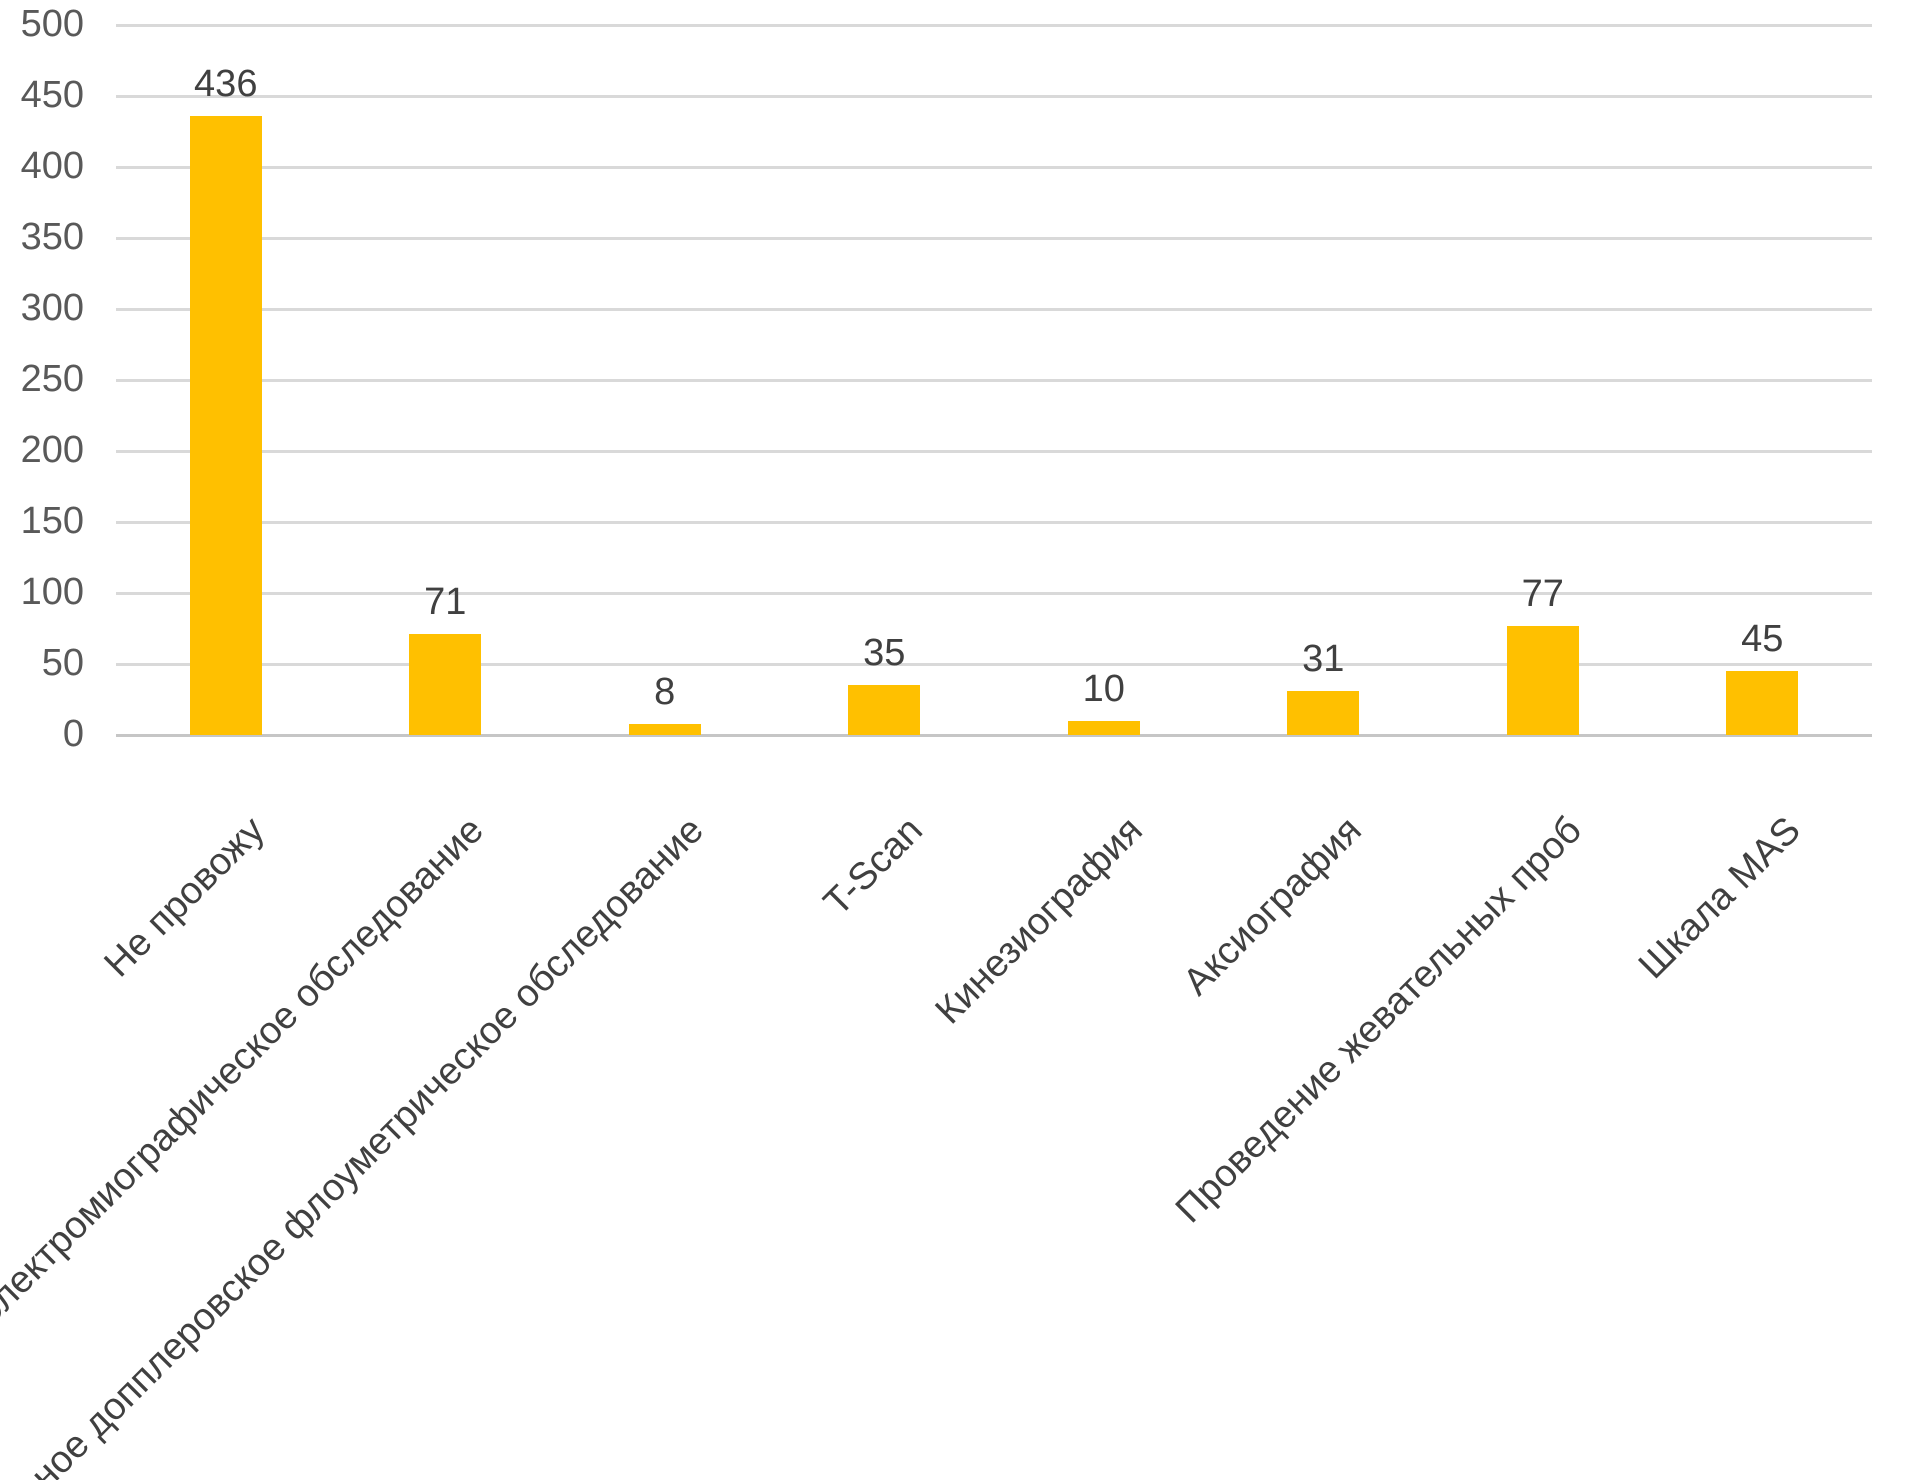  Describe the element at coordinates (665, 691) in the screenshot. I see `bar-value-label: 8` at that location.